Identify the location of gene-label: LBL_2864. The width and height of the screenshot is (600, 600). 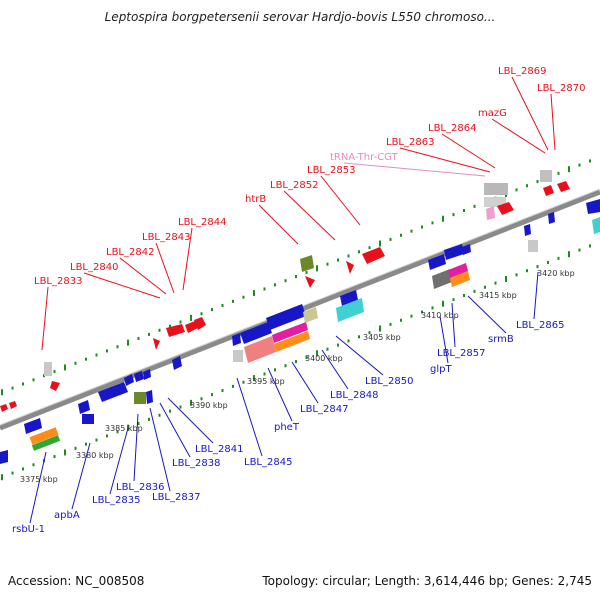
(452, 128).